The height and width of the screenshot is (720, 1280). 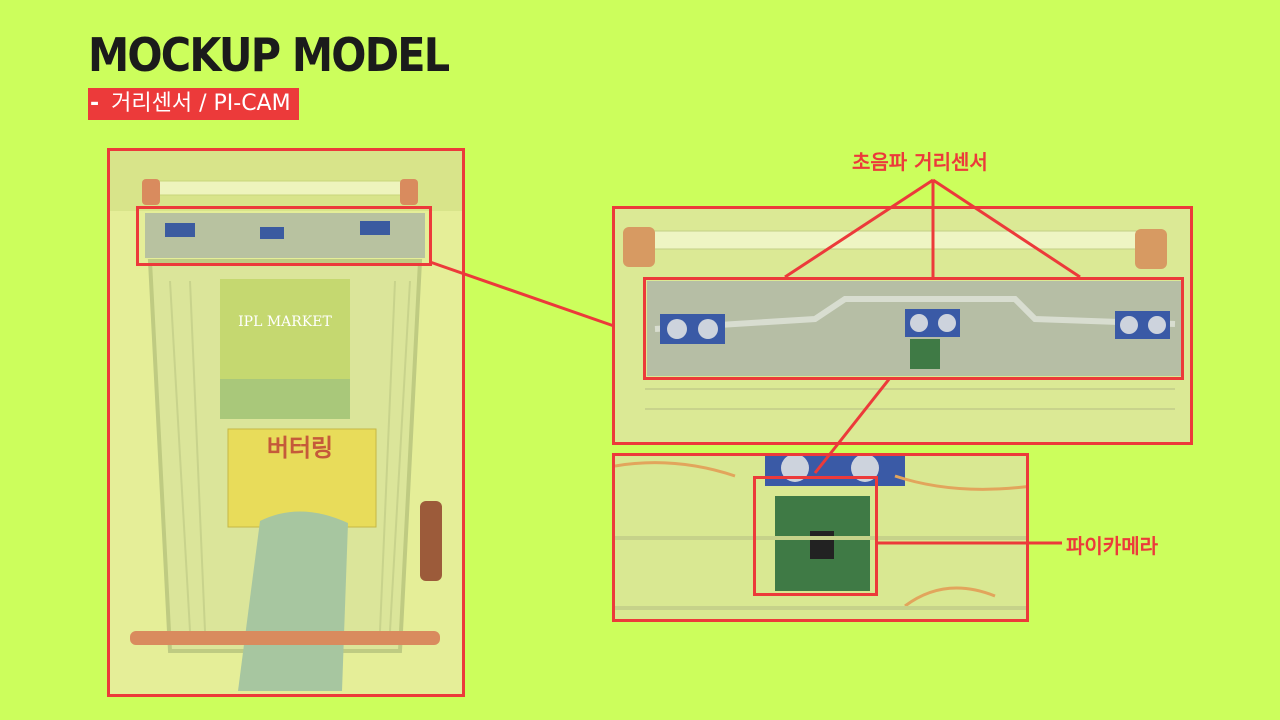 I want to click on ultrasonic-sensor-label: 초음파 거리센서, so click(x=920, y=162).